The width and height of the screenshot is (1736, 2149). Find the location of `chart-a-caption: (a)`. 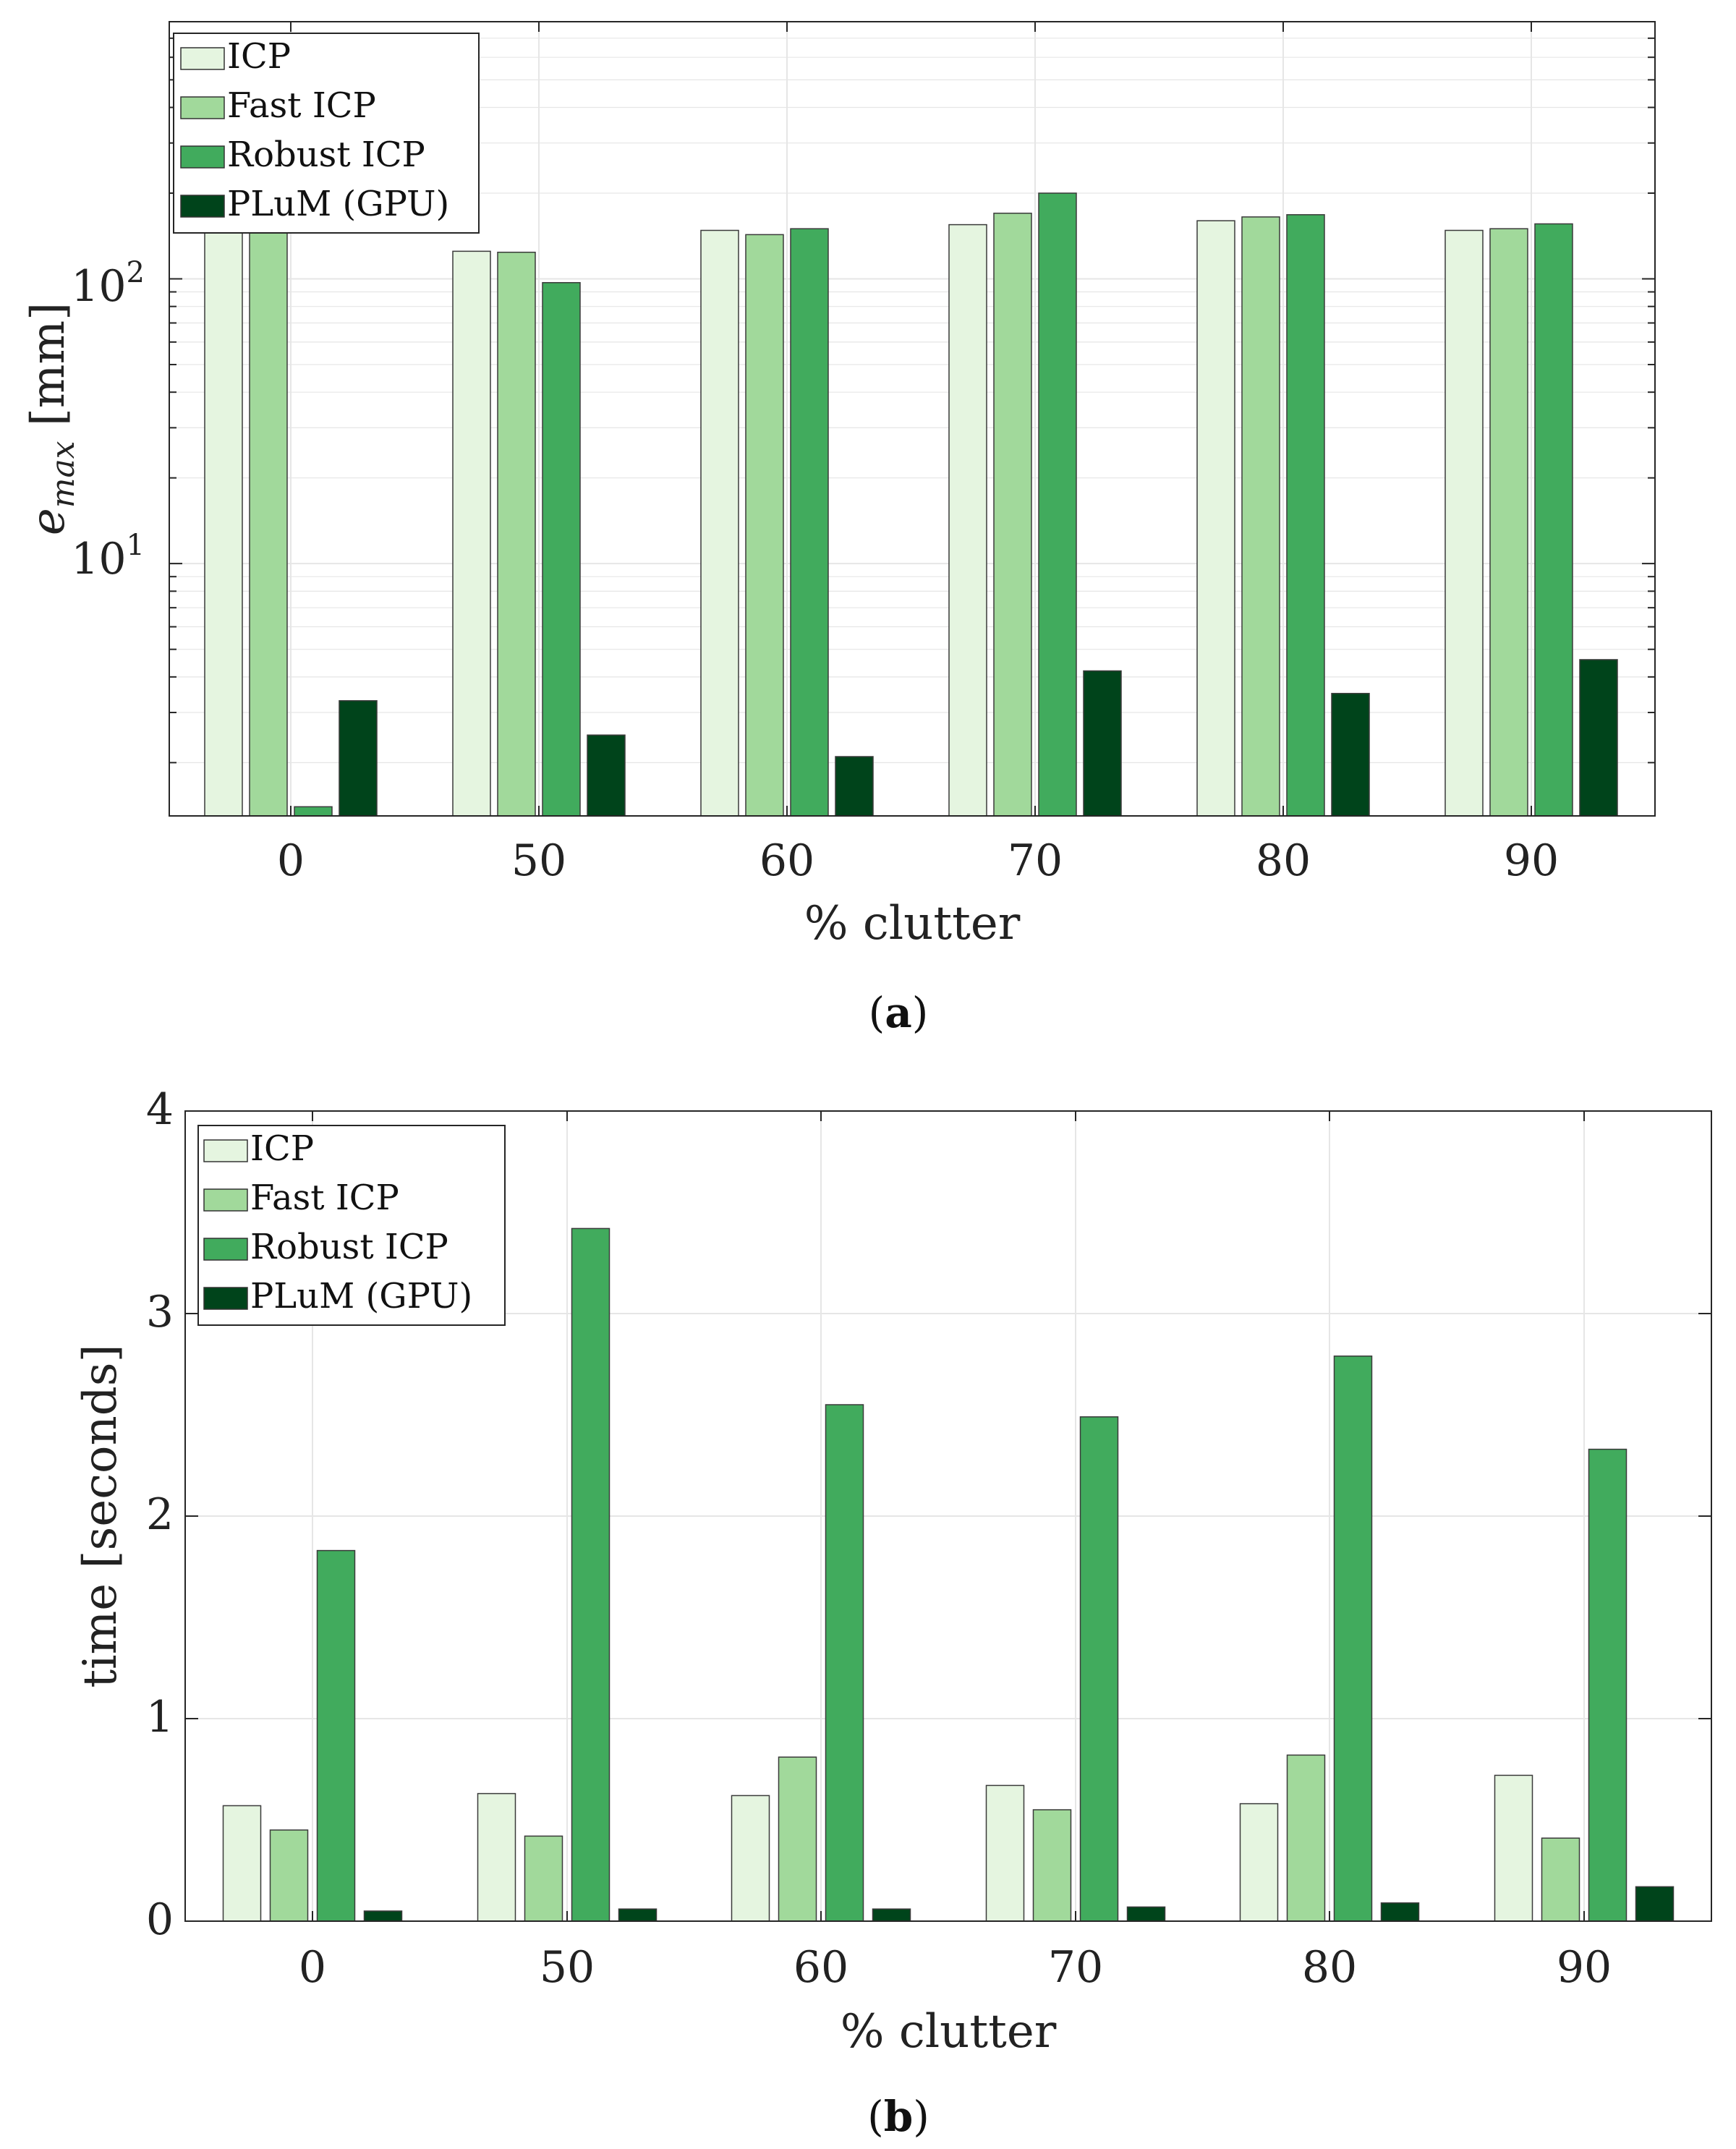

chart-a-caption: (a) is located at coordinates (899, 1013).